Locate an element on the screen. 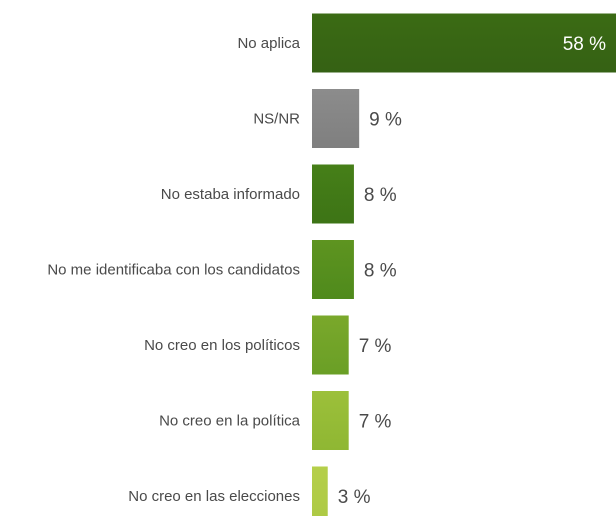 Image resolution: width=616 pixels, height=516 pixels. bar-ns-nr is located at coordinates (336, 118).